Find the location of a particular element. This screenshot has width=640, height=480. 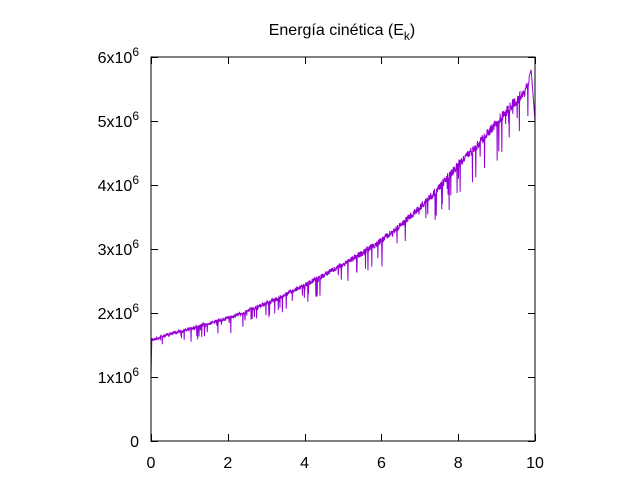

y-tick-label: 1x10⁶ is located at coordinates (119, 376).